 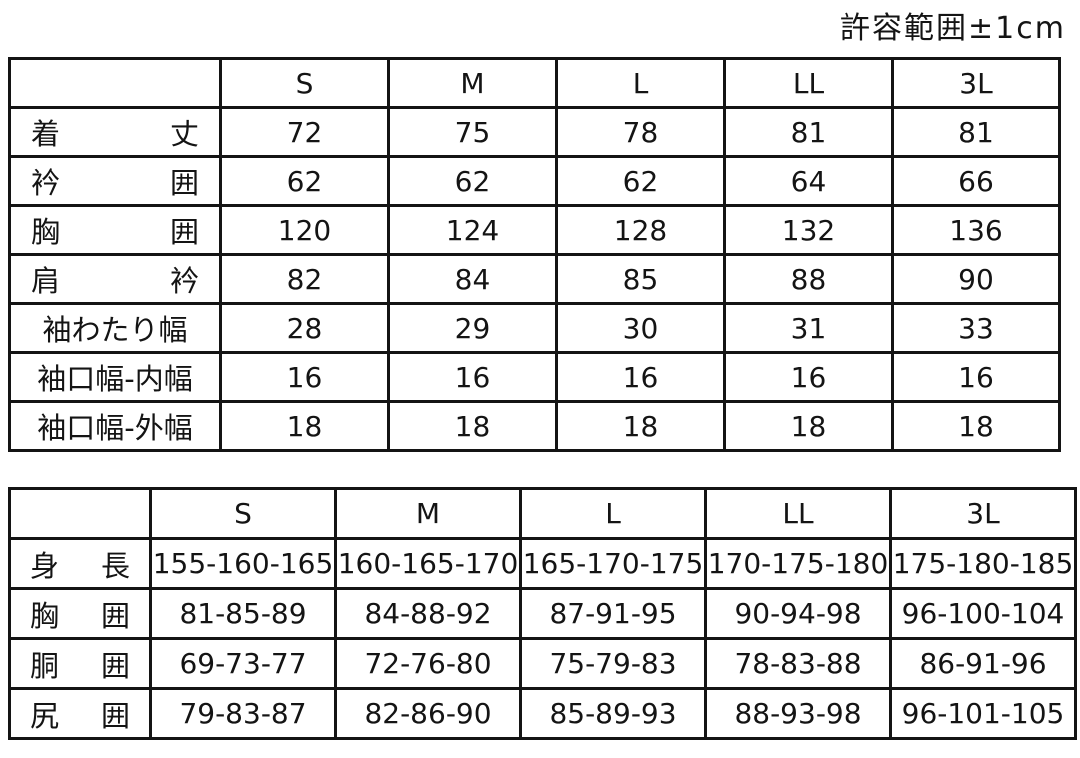 What do you see at coordinates (428, 713) in the screenshot?
I see `measurement-value: 82-86-90` at bounding box center [428, 713].